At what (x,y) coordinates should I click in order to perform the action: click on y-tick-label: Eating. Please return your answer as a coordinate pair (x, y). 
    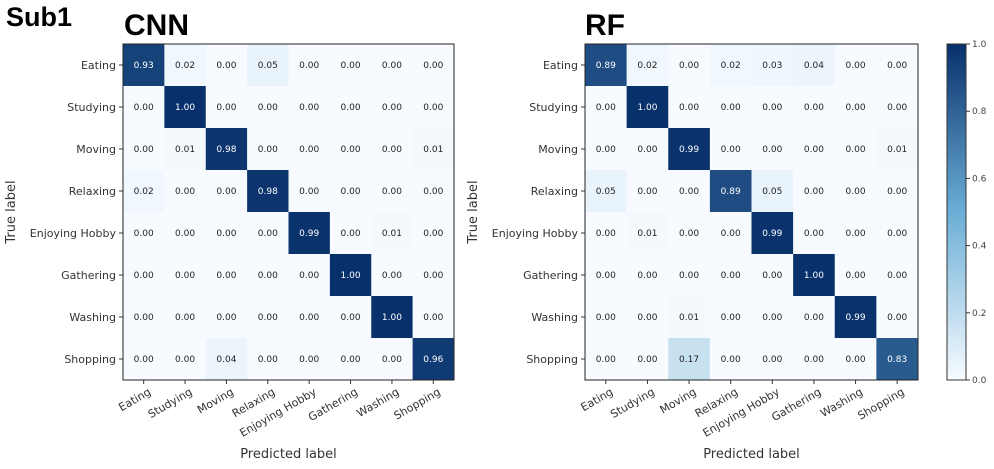
    Looking at the image, I should click on (98, 65).